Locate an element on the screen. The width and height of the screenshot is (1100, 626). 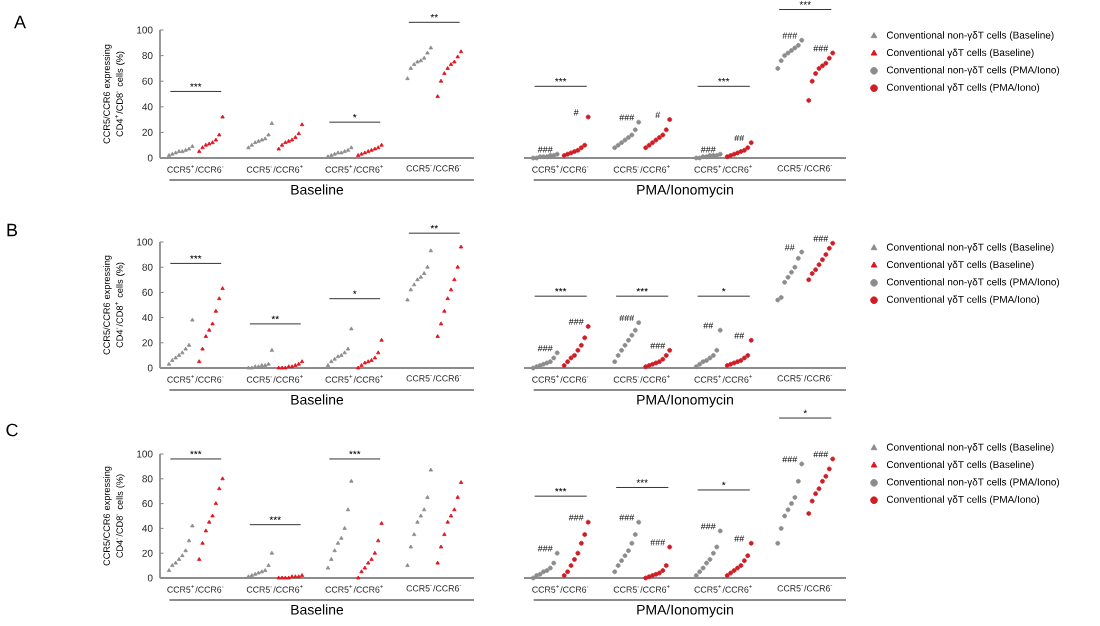
text: B is located at coordinates (12, 230).